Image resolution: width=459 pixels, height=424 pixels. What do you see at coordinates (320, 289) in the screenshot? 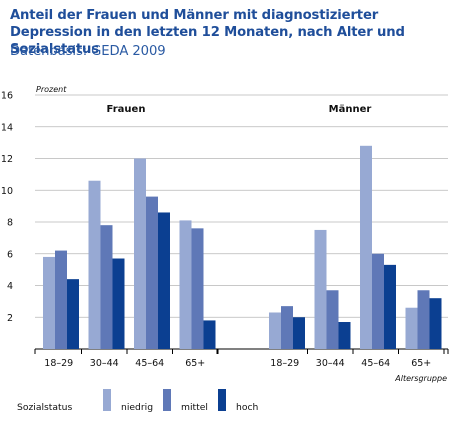
I see `bar-maenner-30-44-niedrig` at bounding box center [320, 289].